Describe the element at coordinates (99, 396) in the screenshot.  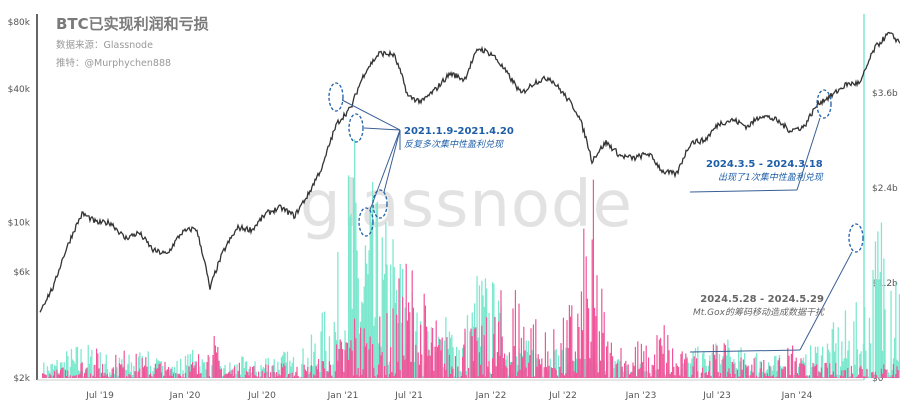
I see `x-tick-label: Jul '19` at that location.